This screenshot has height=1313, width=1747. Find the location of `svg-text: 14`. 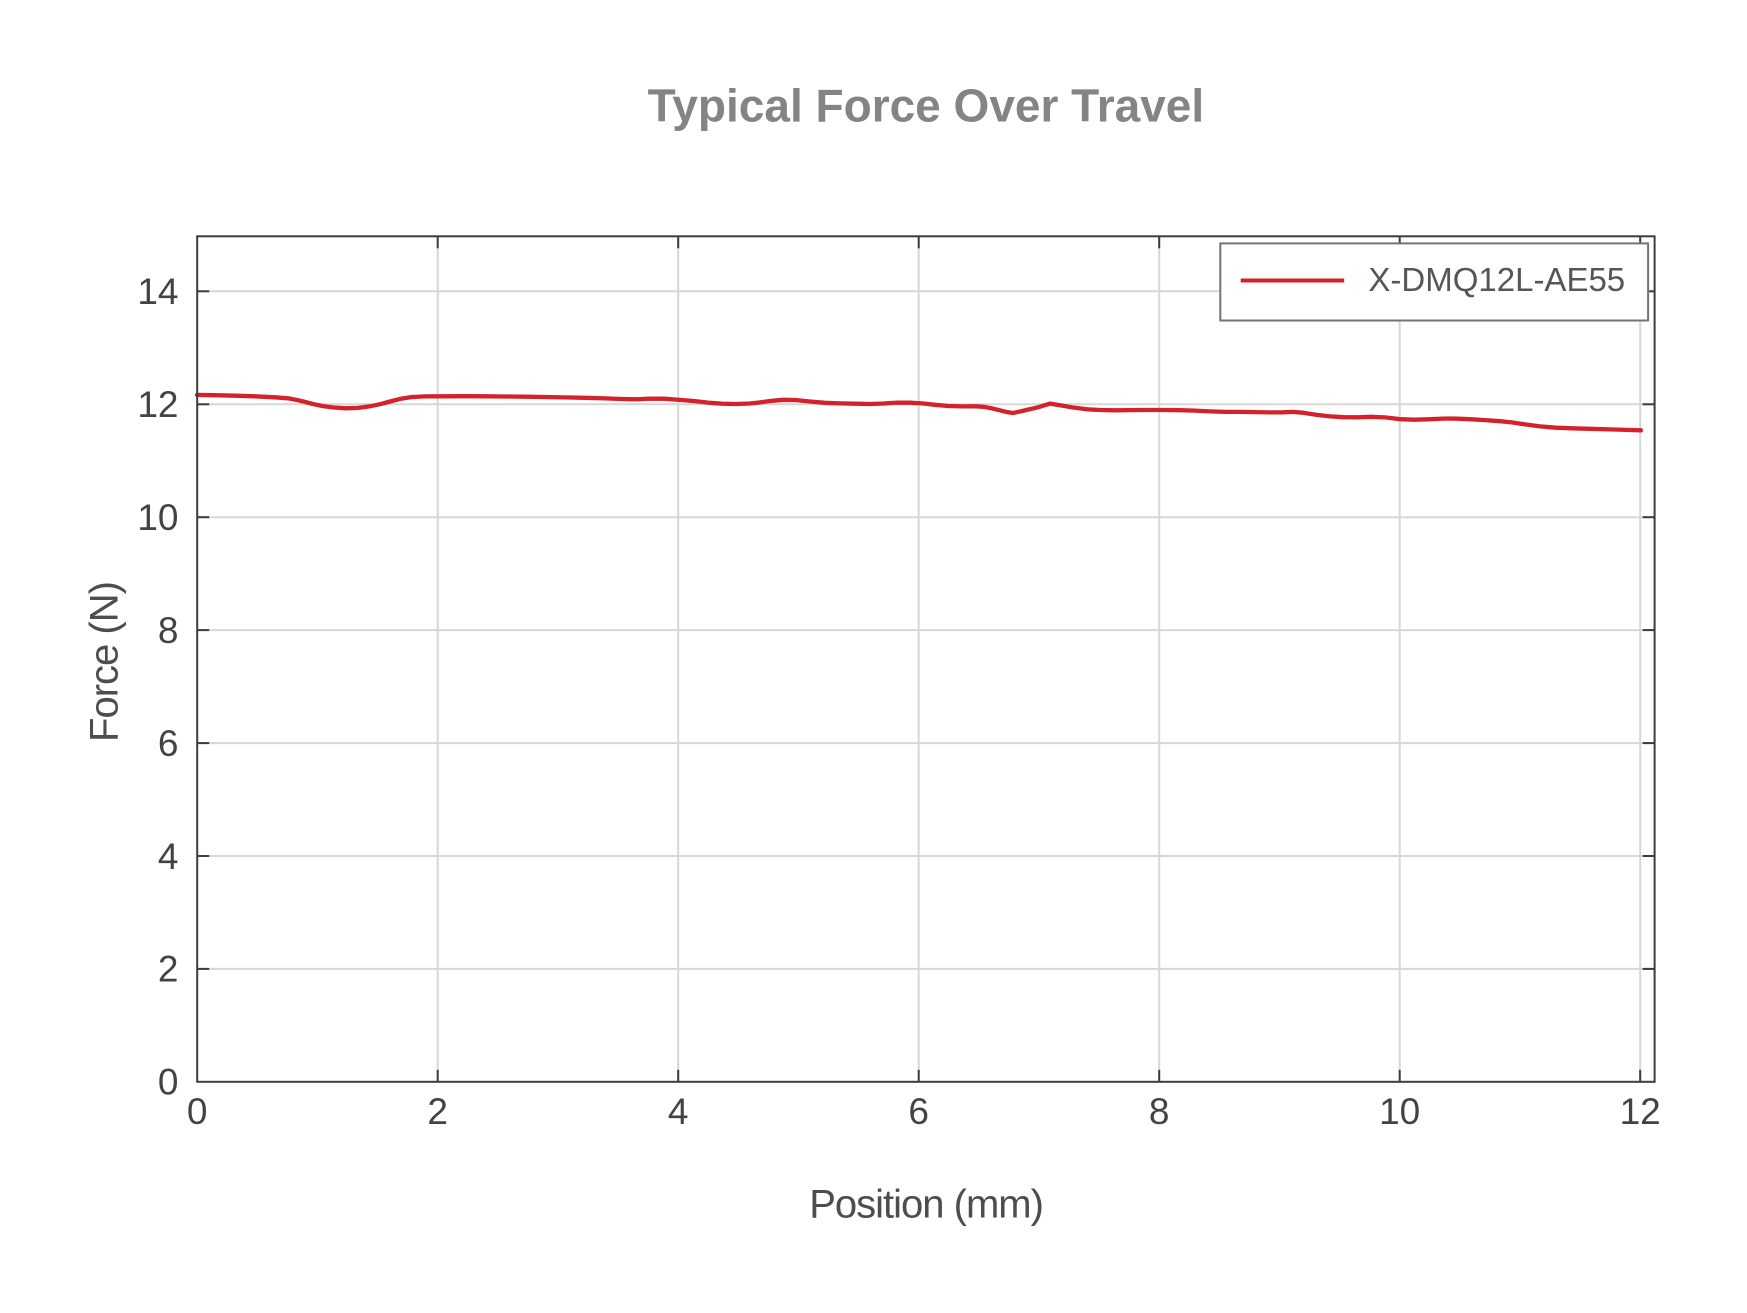

svg-text: 14 is located at coordinates (157, 291).